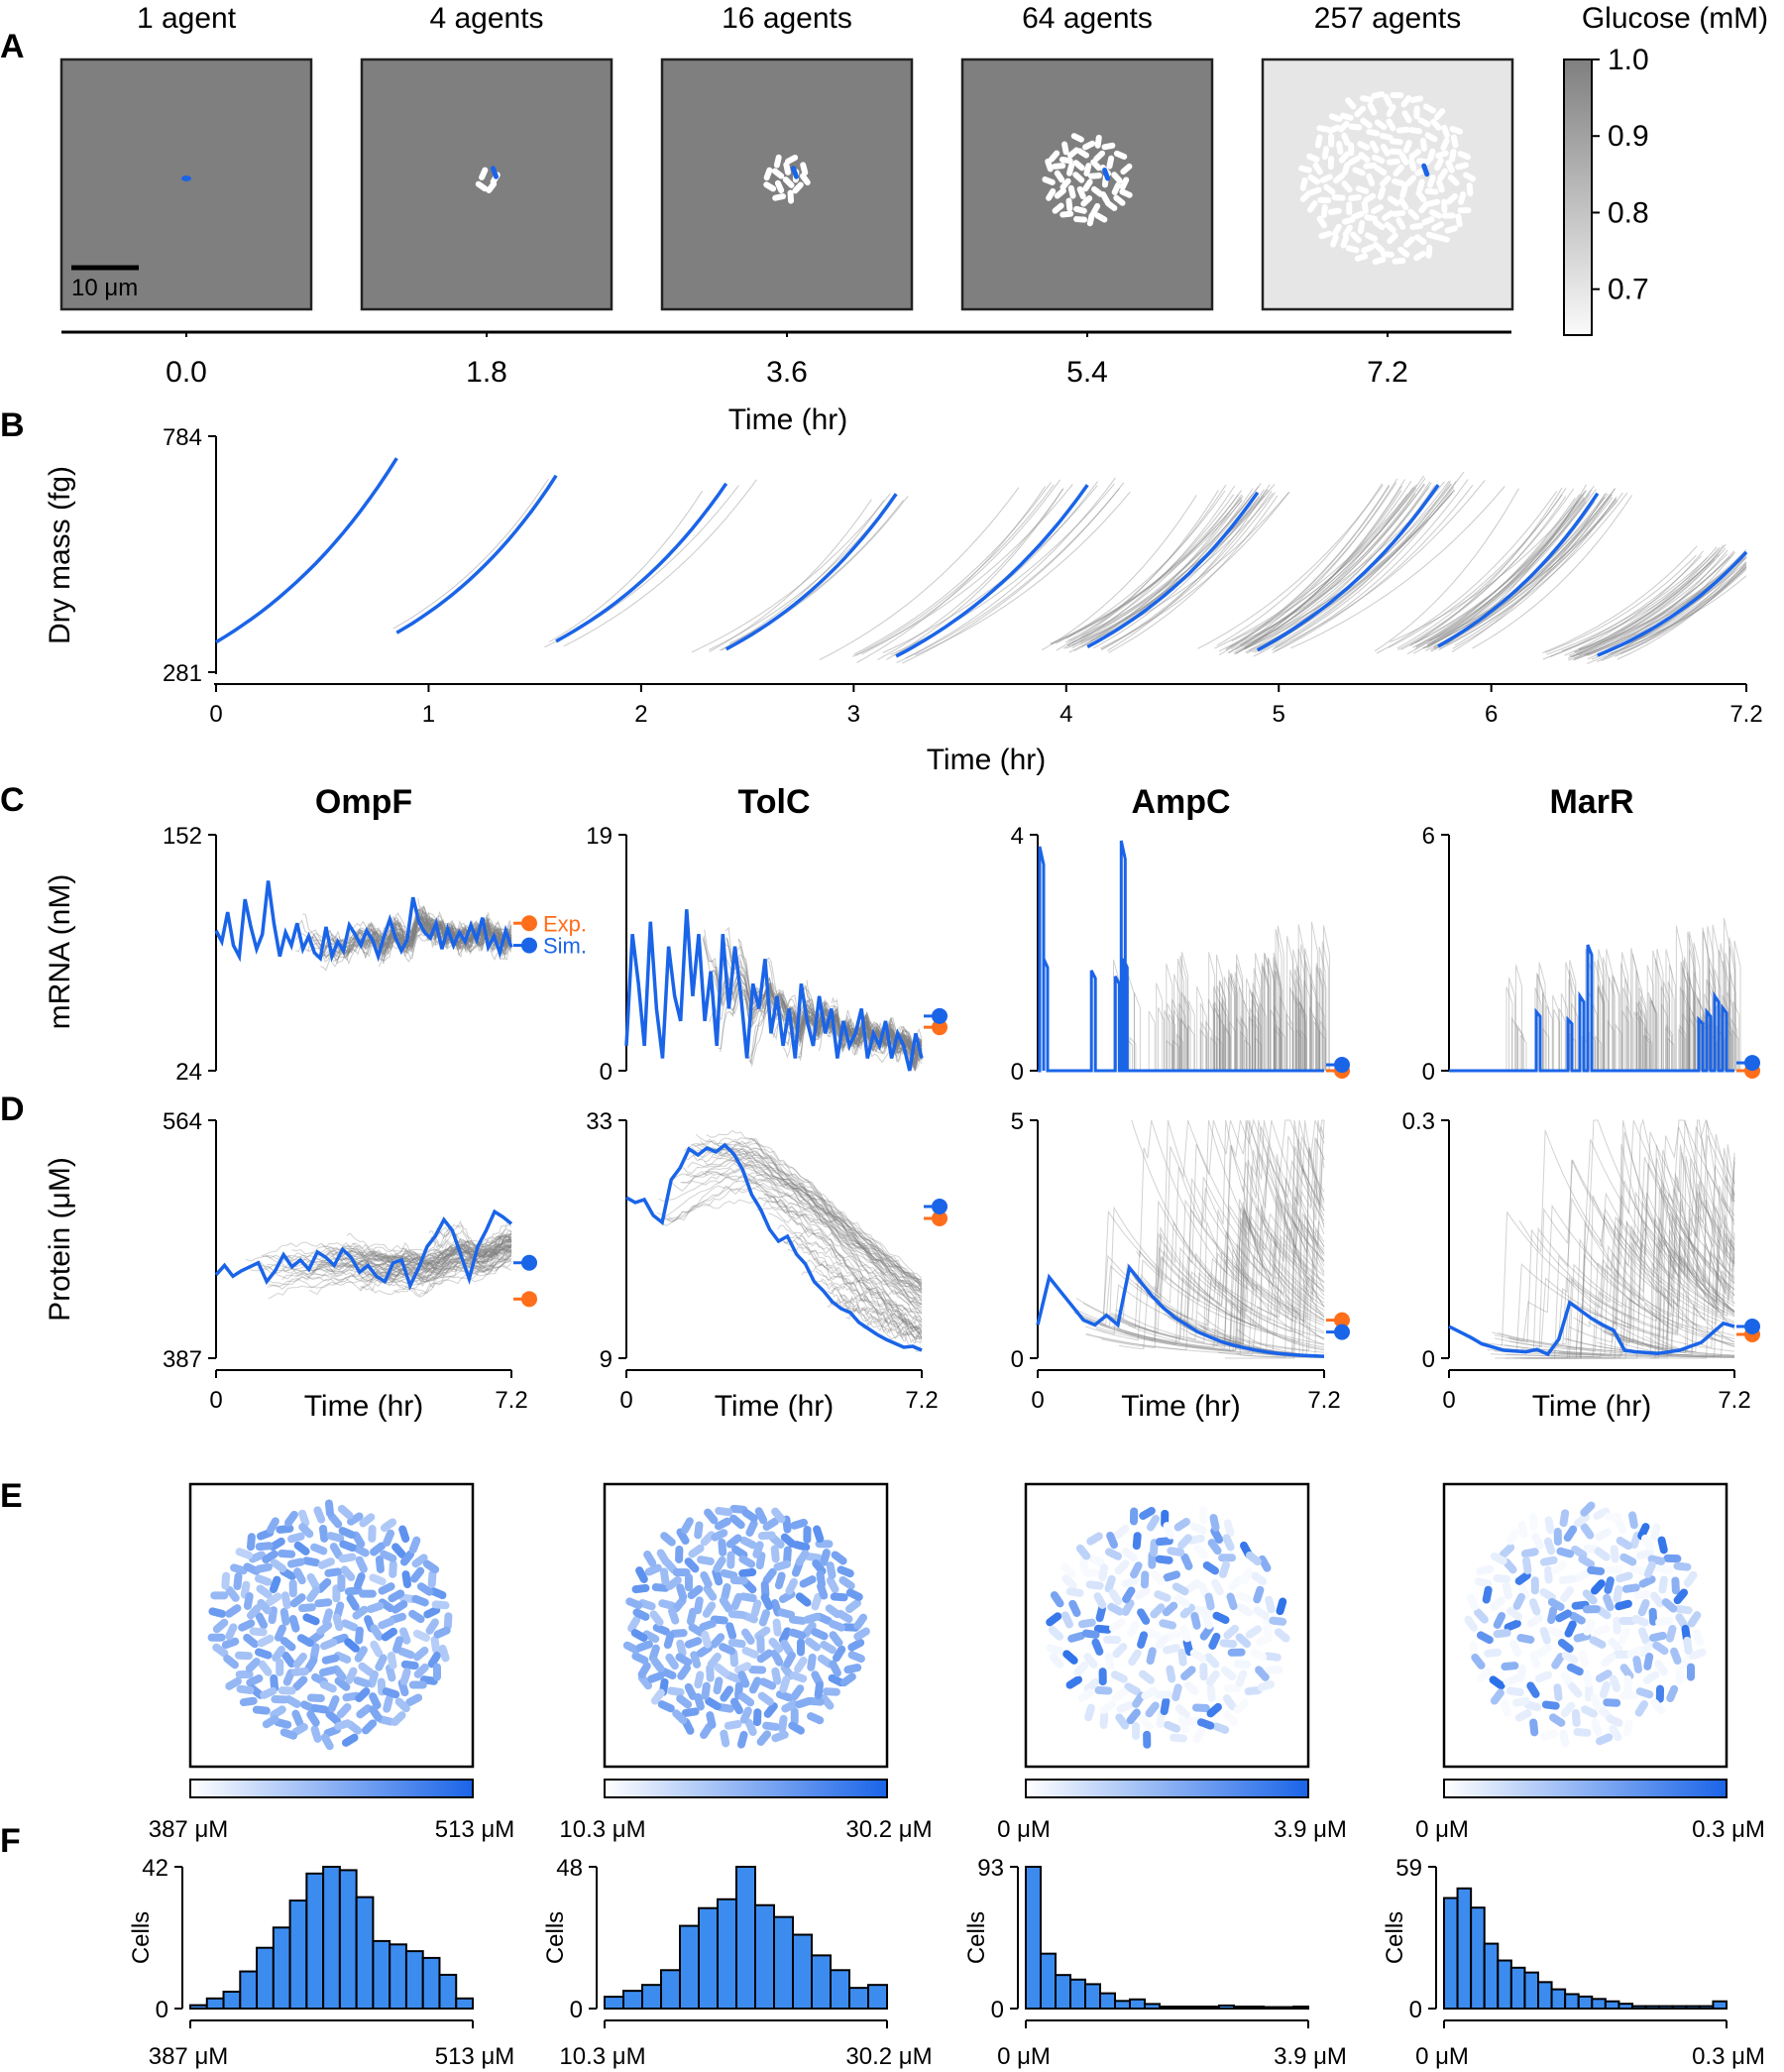  What do you see at coordinates (1342, 1065) in the screenshot?
I see `sim-marker` at bounding box center [1342, 1065].